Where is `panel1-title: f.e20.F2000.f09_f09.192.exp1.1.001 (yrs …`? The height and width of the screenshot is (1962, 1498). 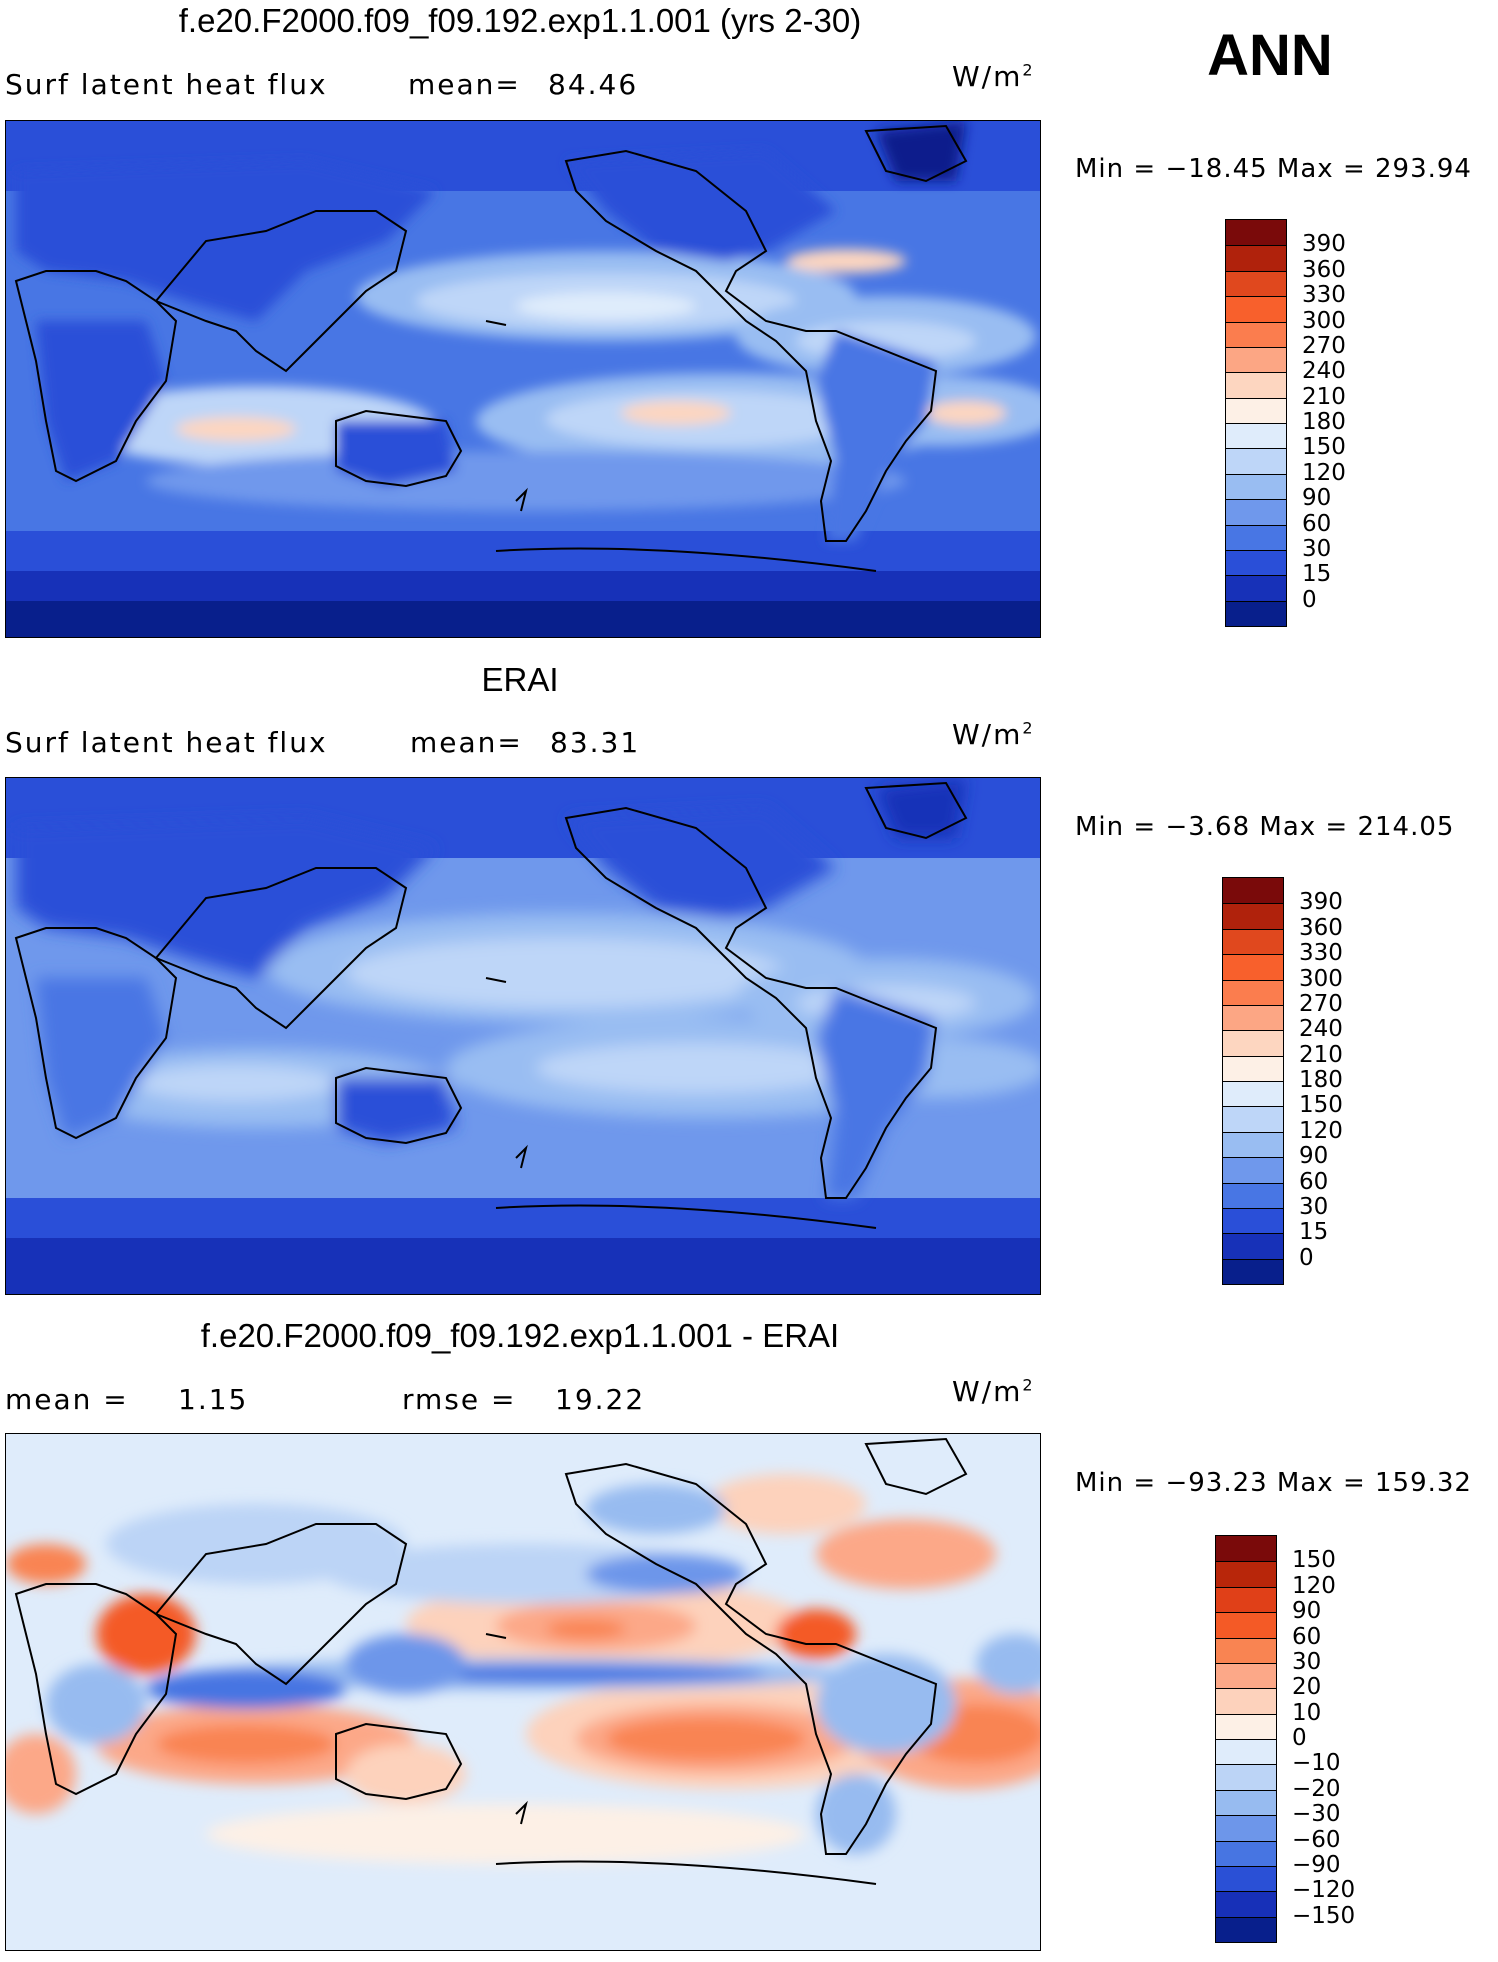 panel1-title: f.e20.F2000.f09_f09.192.exp1.1.001 (yrs … is located at coordinates (520, 20).